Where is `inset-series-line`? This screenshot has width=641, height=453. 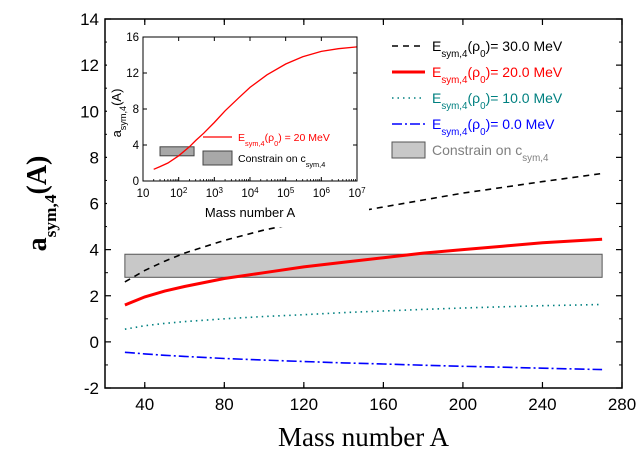
inset-series-line is located at coordinates (255, 108).